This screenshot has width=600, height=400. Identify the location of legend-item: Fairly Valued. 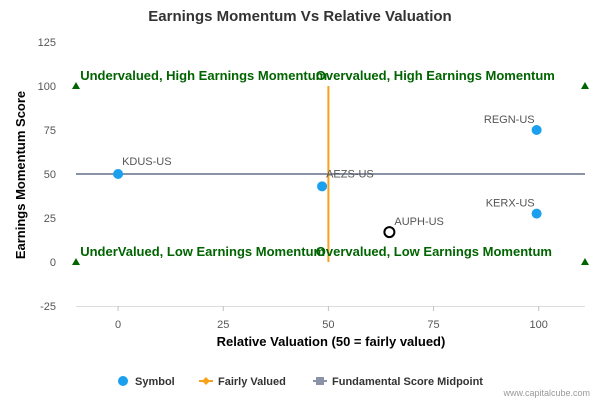
(242, 382).